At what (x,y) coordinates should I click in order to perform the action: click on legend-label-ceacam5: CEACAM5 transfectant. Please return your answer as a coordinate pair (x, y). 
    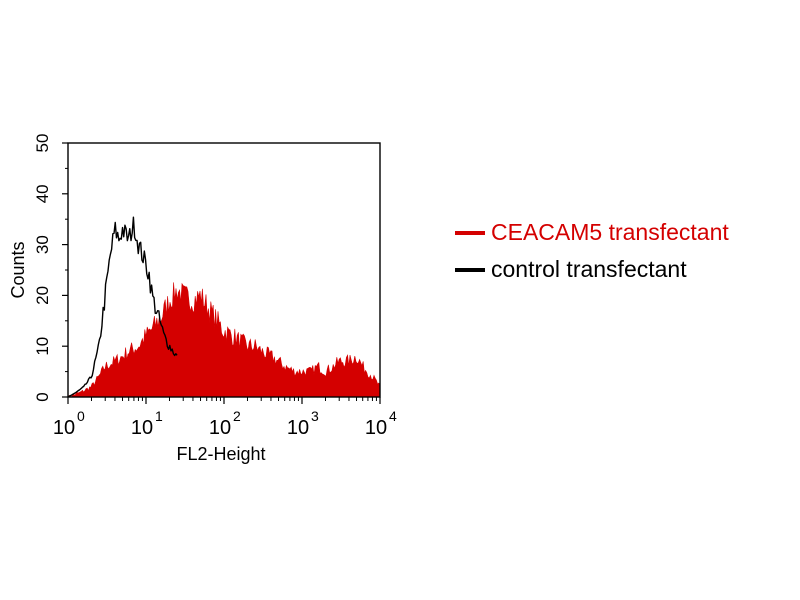
    Looking at the image, I should click on (610, 232).